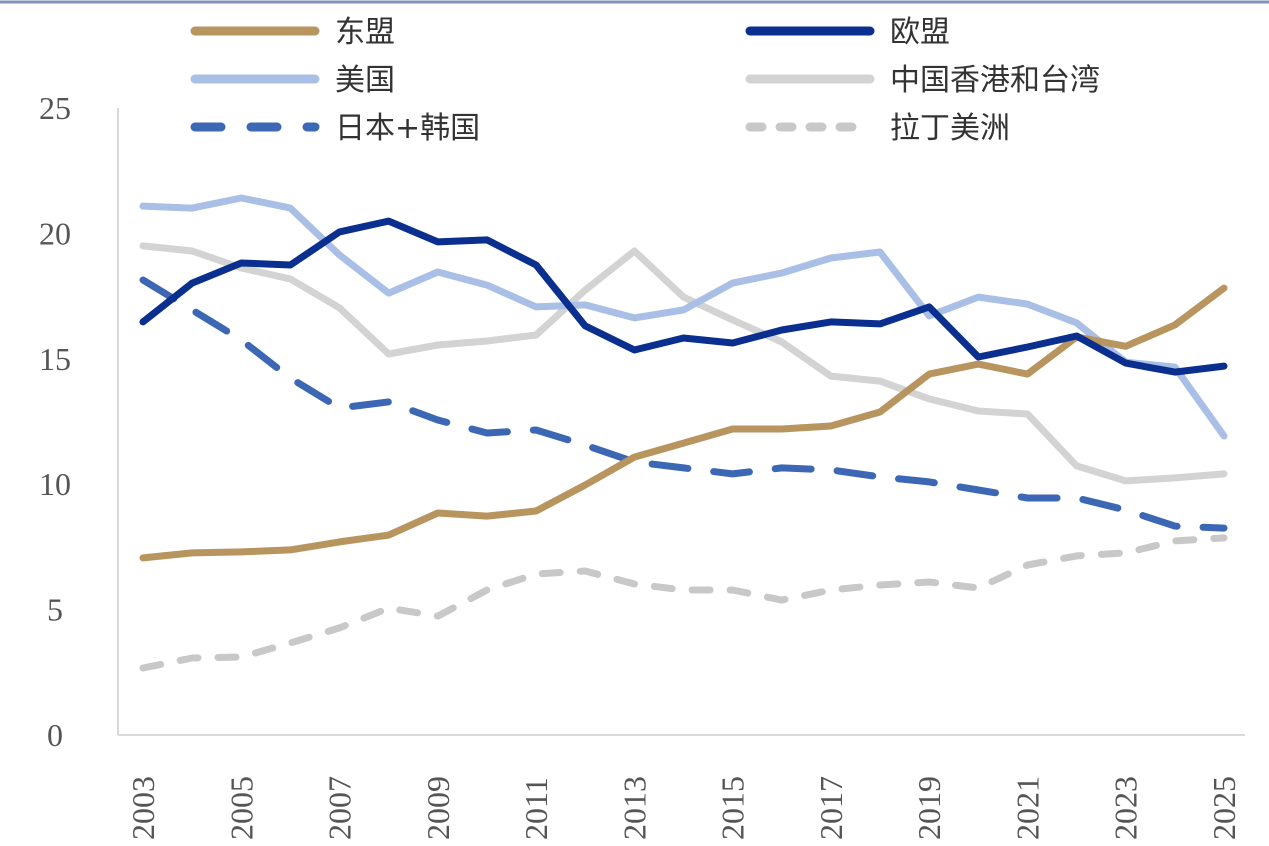  Describe the element at coordinates (1126, 808) in the screenshot. I see `x-tick-label: 2023` at that location.